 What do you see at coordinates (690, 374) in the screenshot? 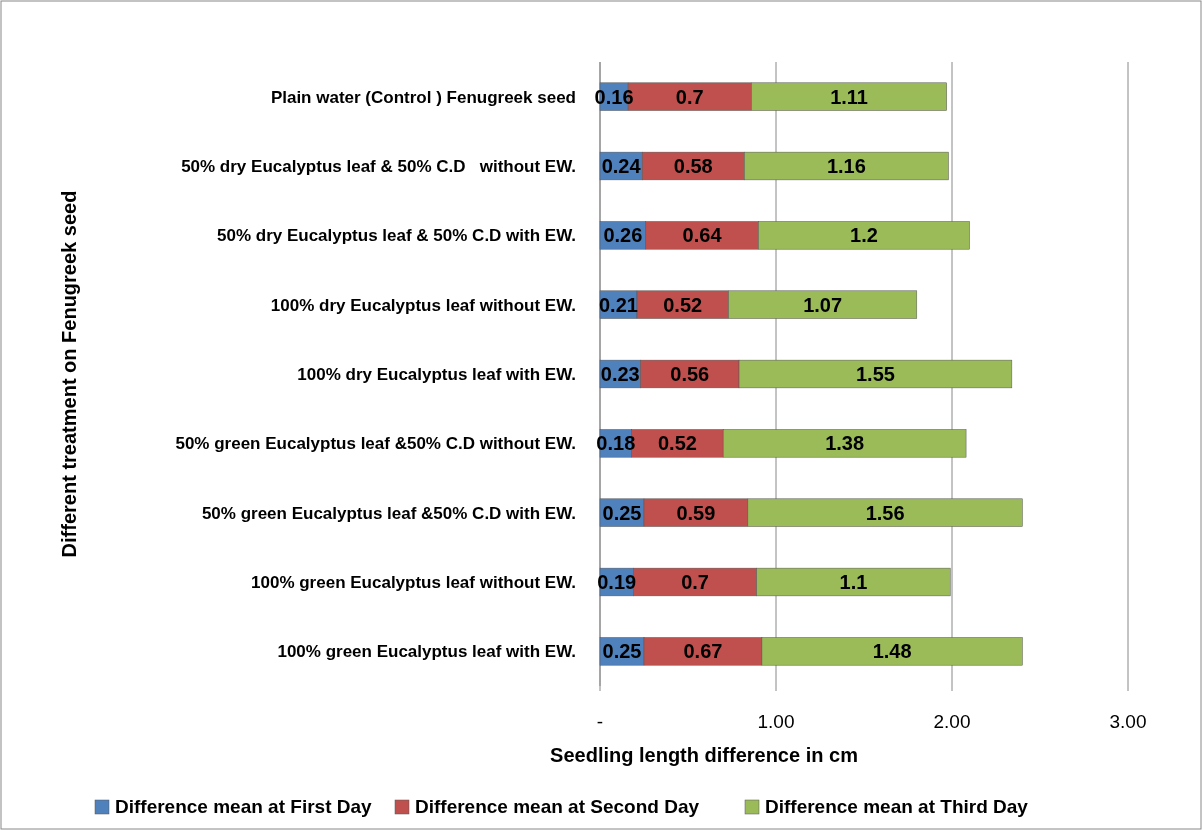
I see `data-label: 0.56` at bounding box center [690, 374].